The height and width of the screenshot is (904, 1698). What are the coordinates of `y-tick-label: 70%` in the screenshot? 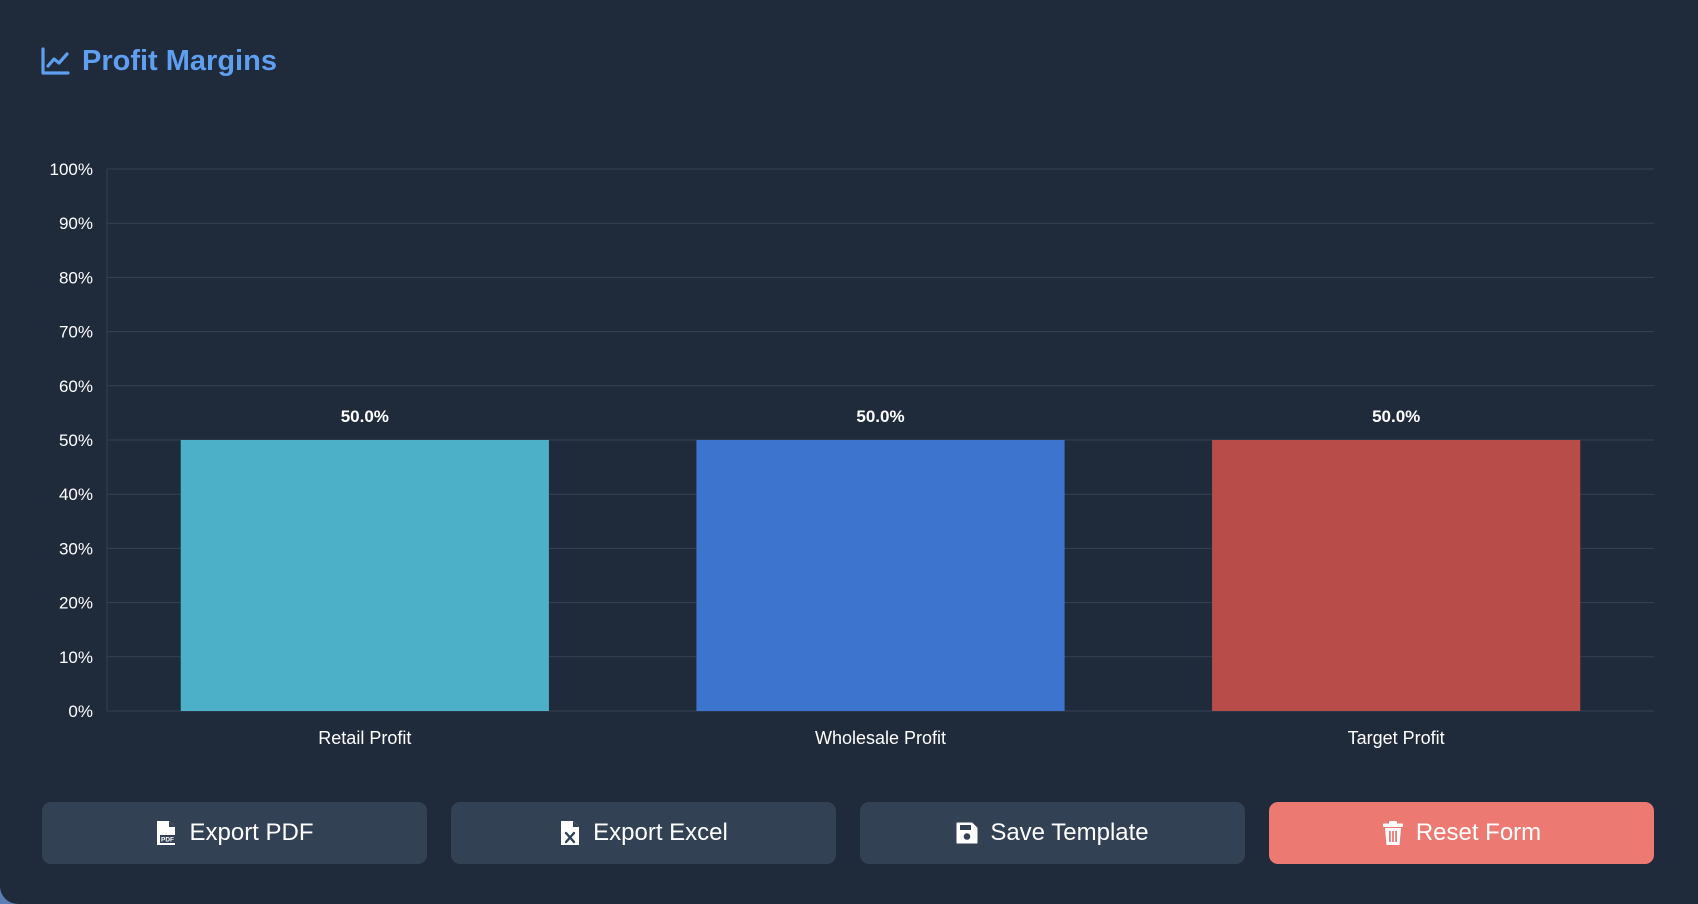 It's located at (76, 332).